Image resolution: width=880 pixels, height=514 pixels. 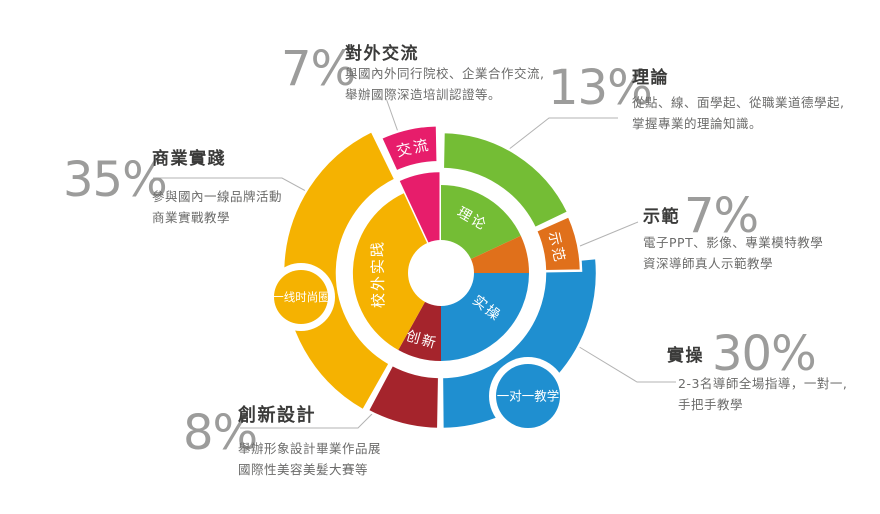 What do you see at coordinates (763, 383) in the screenshot?
I see `desc-line: 2-3名導師全場指導，一對一,` at bounding box center [763, 383].